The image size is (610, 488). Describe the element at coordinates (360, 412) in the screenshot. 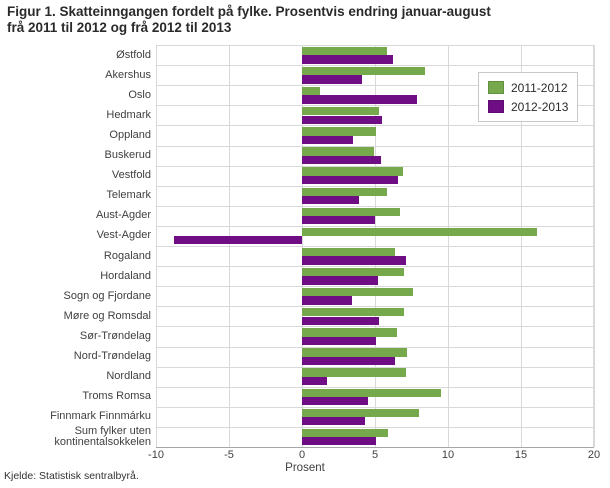

I see `bar-2011-2012-Finnmark Finnmárku` at that location.